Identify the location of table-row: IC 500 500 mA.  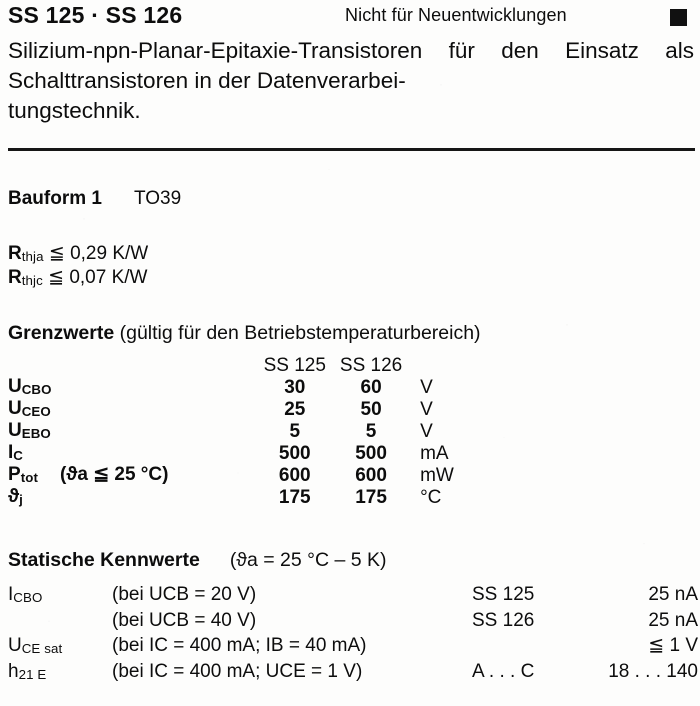
(243, 453).